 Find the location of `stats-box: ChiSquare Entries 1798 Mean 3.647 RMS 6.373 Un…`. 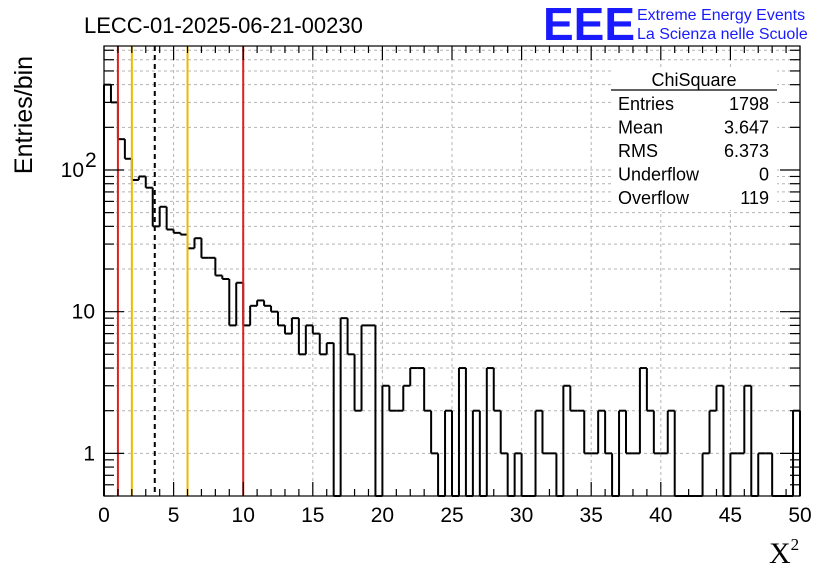

stats-box: ChiSquare Entries 1798 Mean 3.647 RMS 6.373 Un… is located at coordinates (694, 139).